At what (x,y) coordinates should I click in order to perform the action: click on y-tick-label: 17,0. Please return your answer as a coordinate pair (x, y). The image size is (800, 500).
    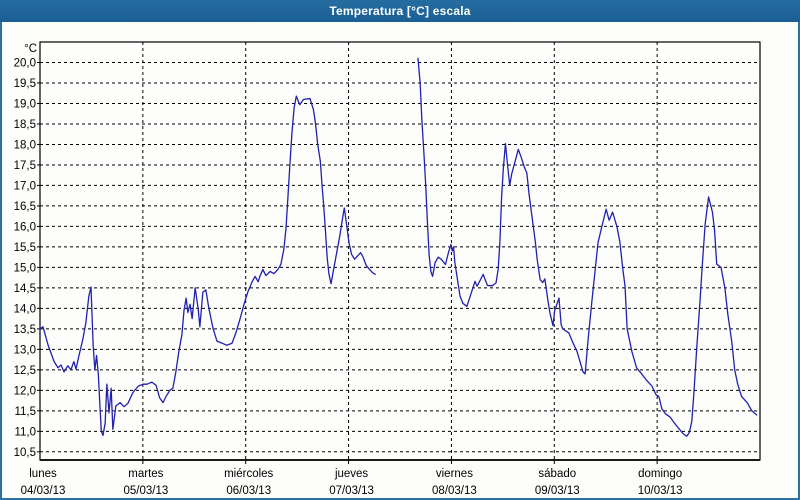
    Looking at the image, I should click on (25, 186).